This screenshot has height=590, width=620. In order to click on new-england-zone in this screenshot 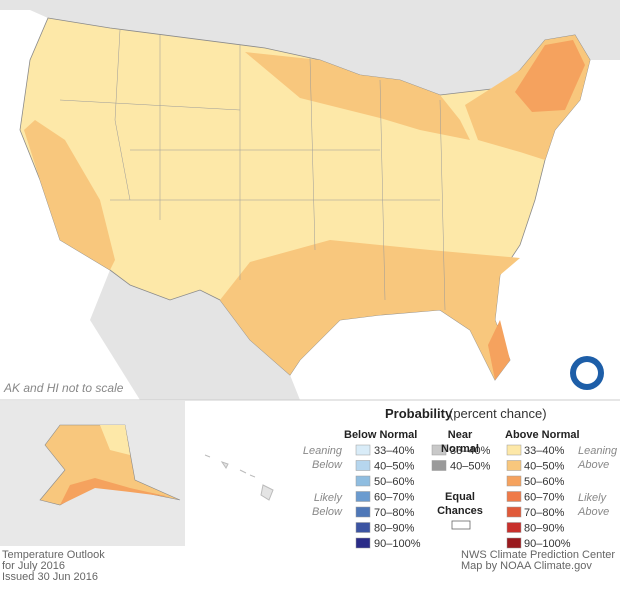, I will do `click(550, 76)`.